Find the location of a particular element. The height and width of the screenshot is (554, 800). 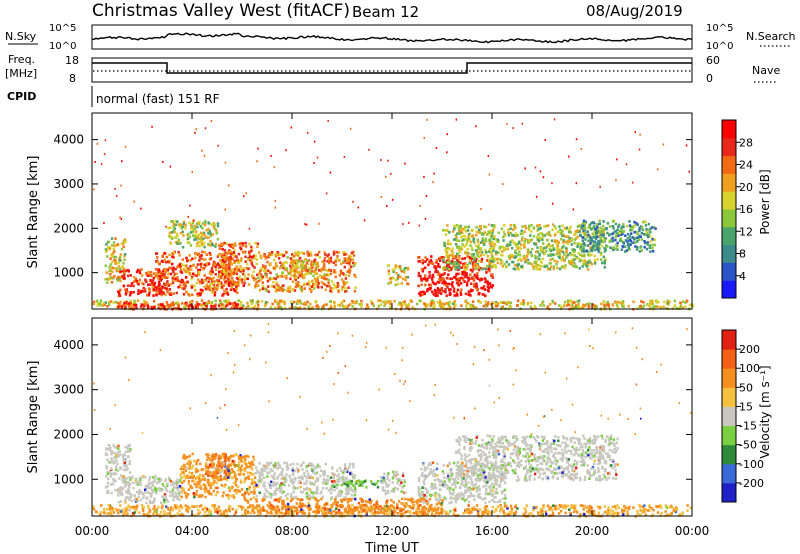

nsky-series is located at coordinates (392, 38).